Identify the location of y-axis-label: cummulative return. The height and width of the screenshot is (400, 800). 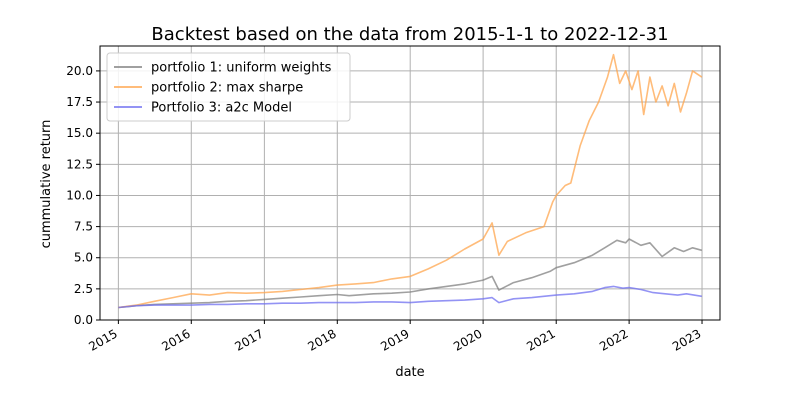
(46, 184).